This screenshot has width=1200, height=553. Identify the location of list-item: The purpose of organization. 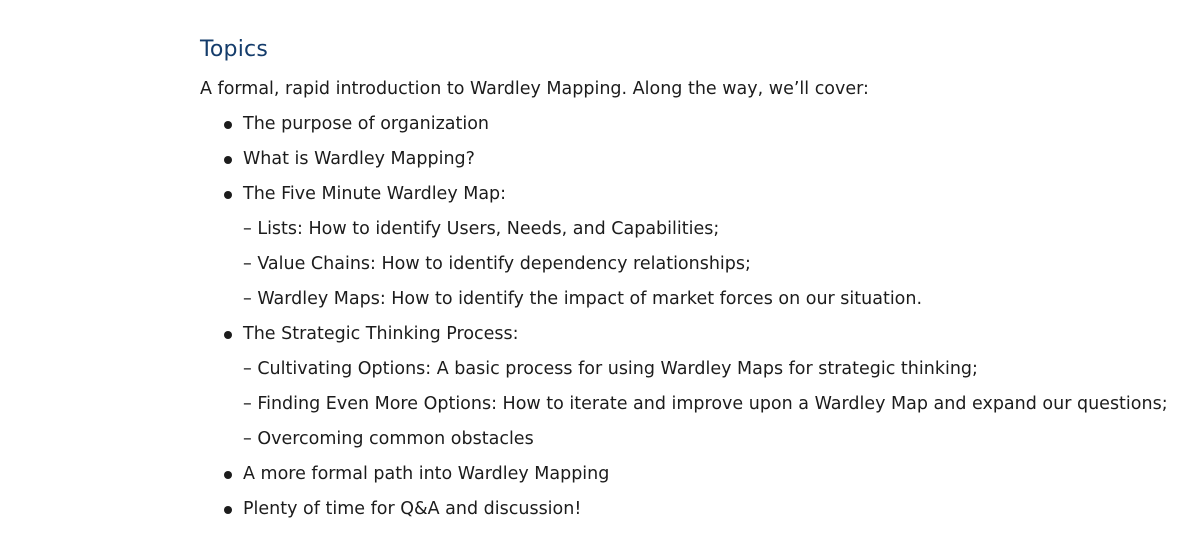
(680, 124).